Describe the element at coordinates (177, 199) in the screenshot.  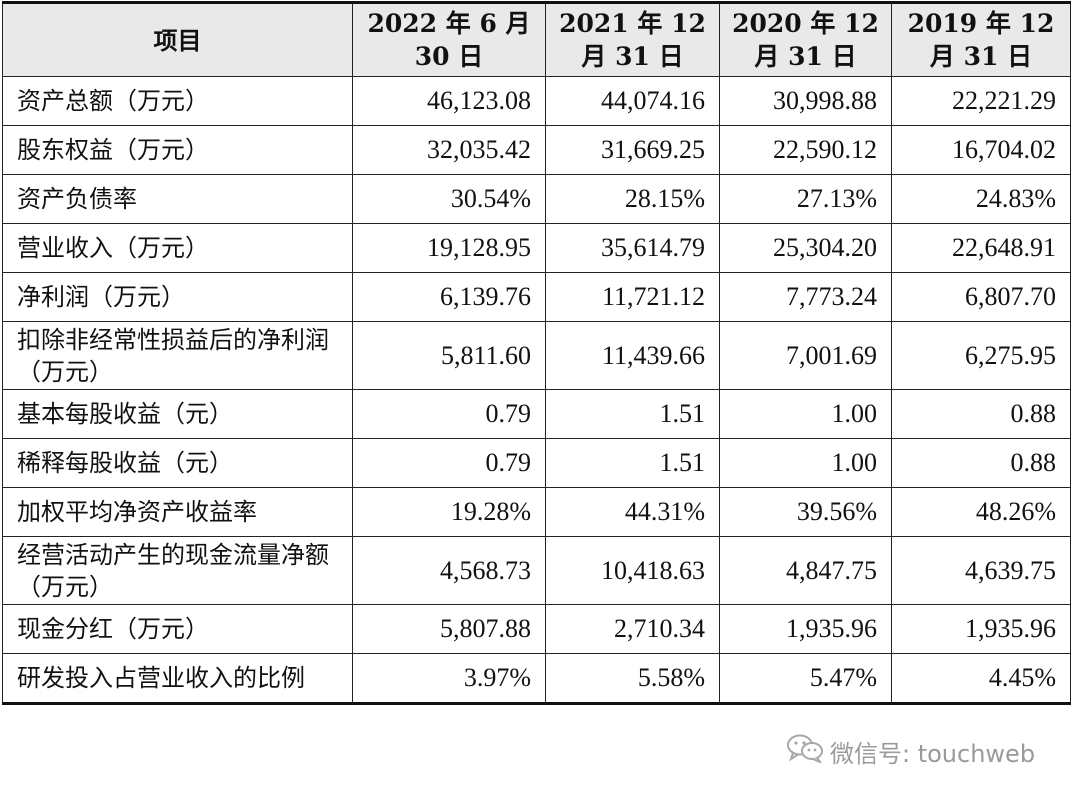
I see `row-label: 资产负债率` at that location.